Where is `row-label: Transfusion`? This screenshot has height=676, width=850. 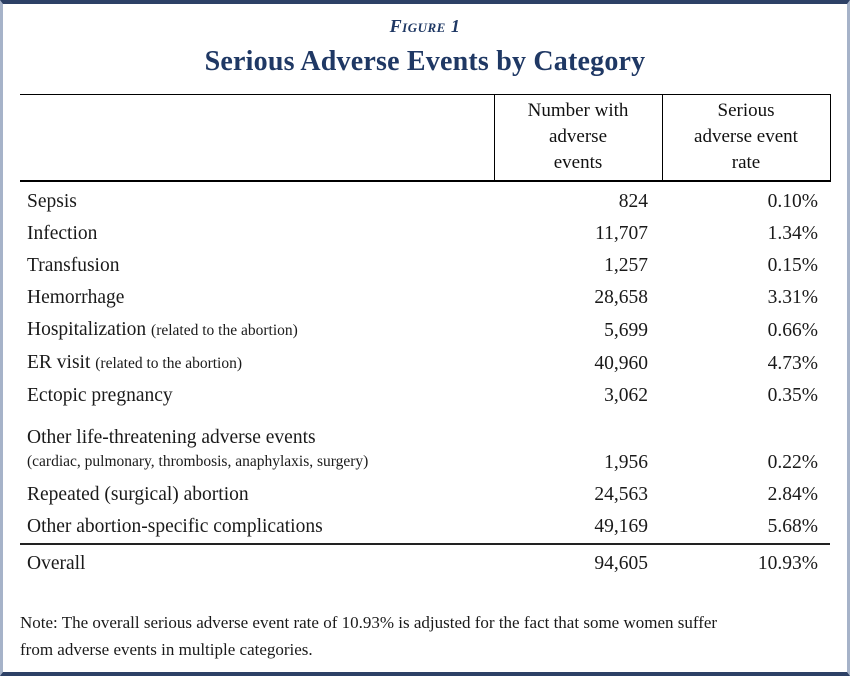
row-label: Transfusion is located at coordinates (257, 266).